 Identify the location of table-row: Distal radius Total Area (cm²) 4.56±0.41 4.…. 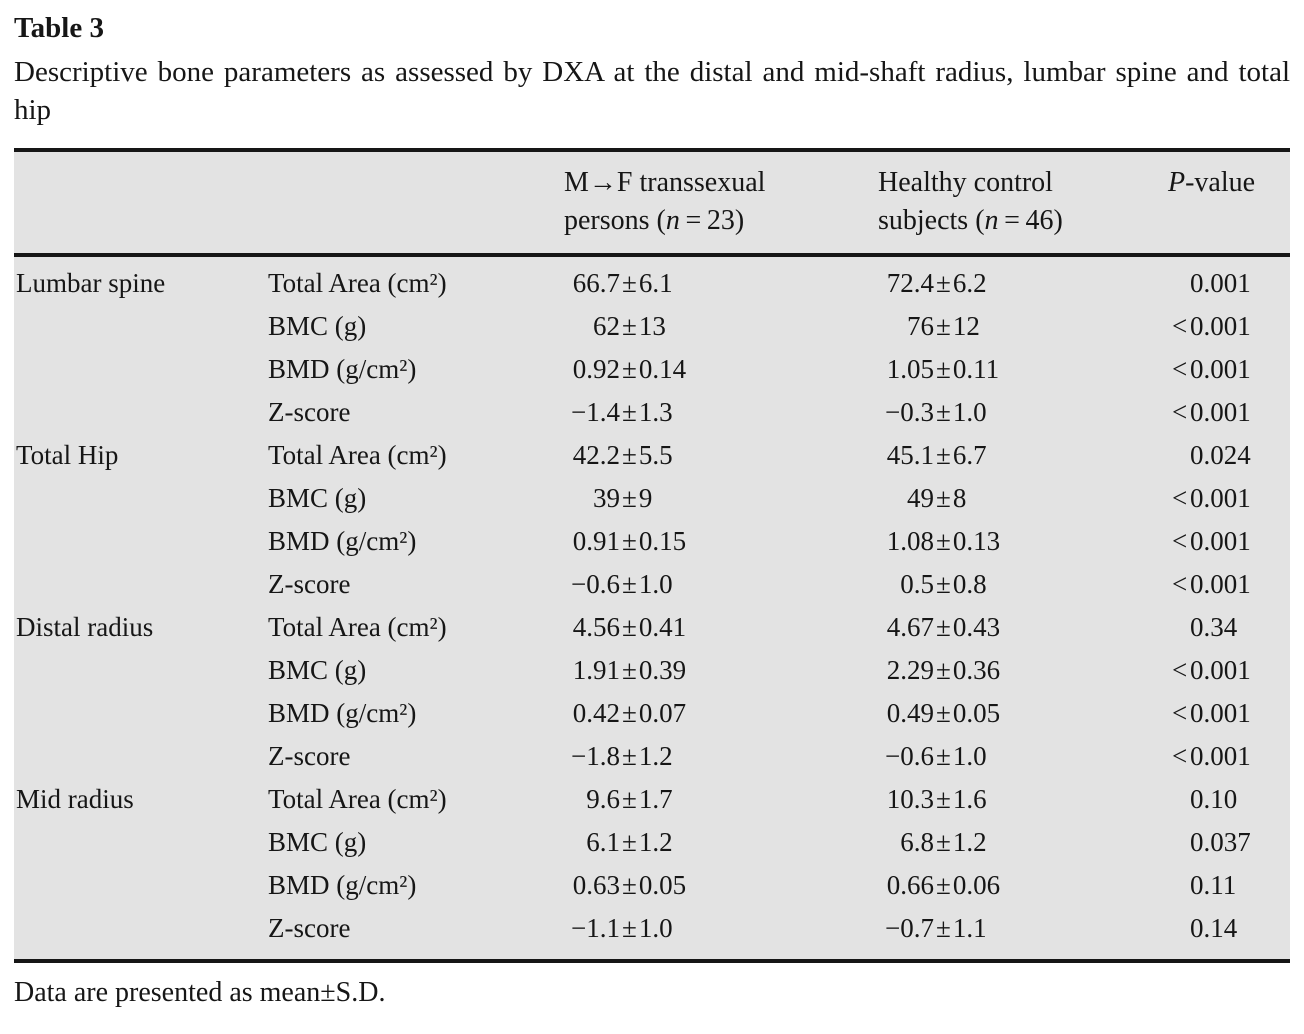
(652, 628).